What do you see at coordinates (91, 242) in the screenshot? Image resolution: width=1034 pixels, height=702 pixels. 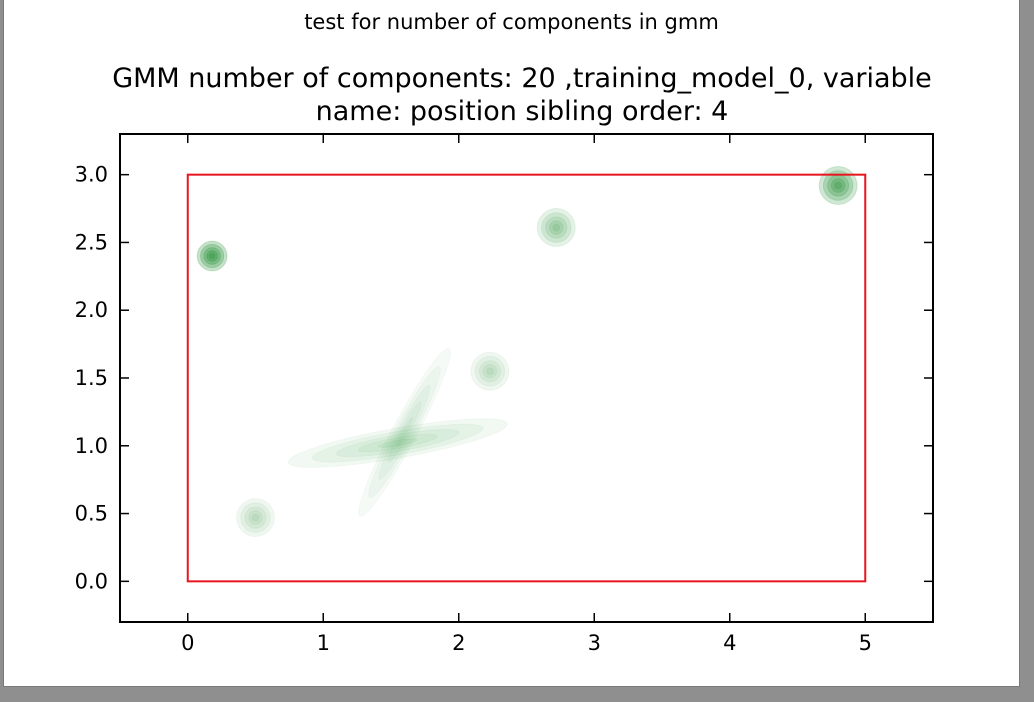 I see `y-tick-label: 2.5` at bounding box center [91, 242].